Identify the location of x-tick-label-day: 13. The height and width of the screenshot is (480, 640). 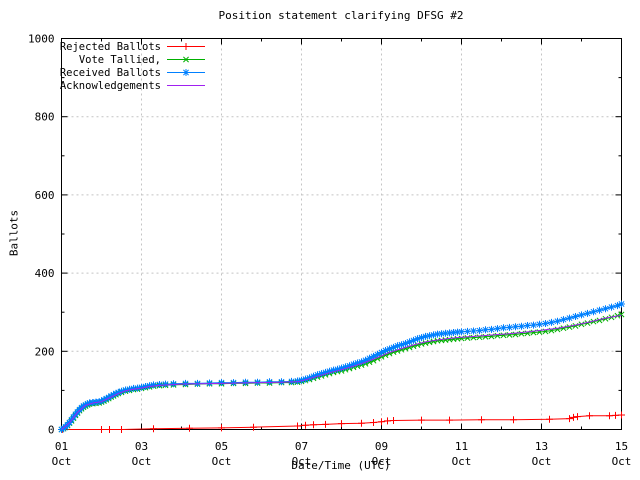
(541, 446).